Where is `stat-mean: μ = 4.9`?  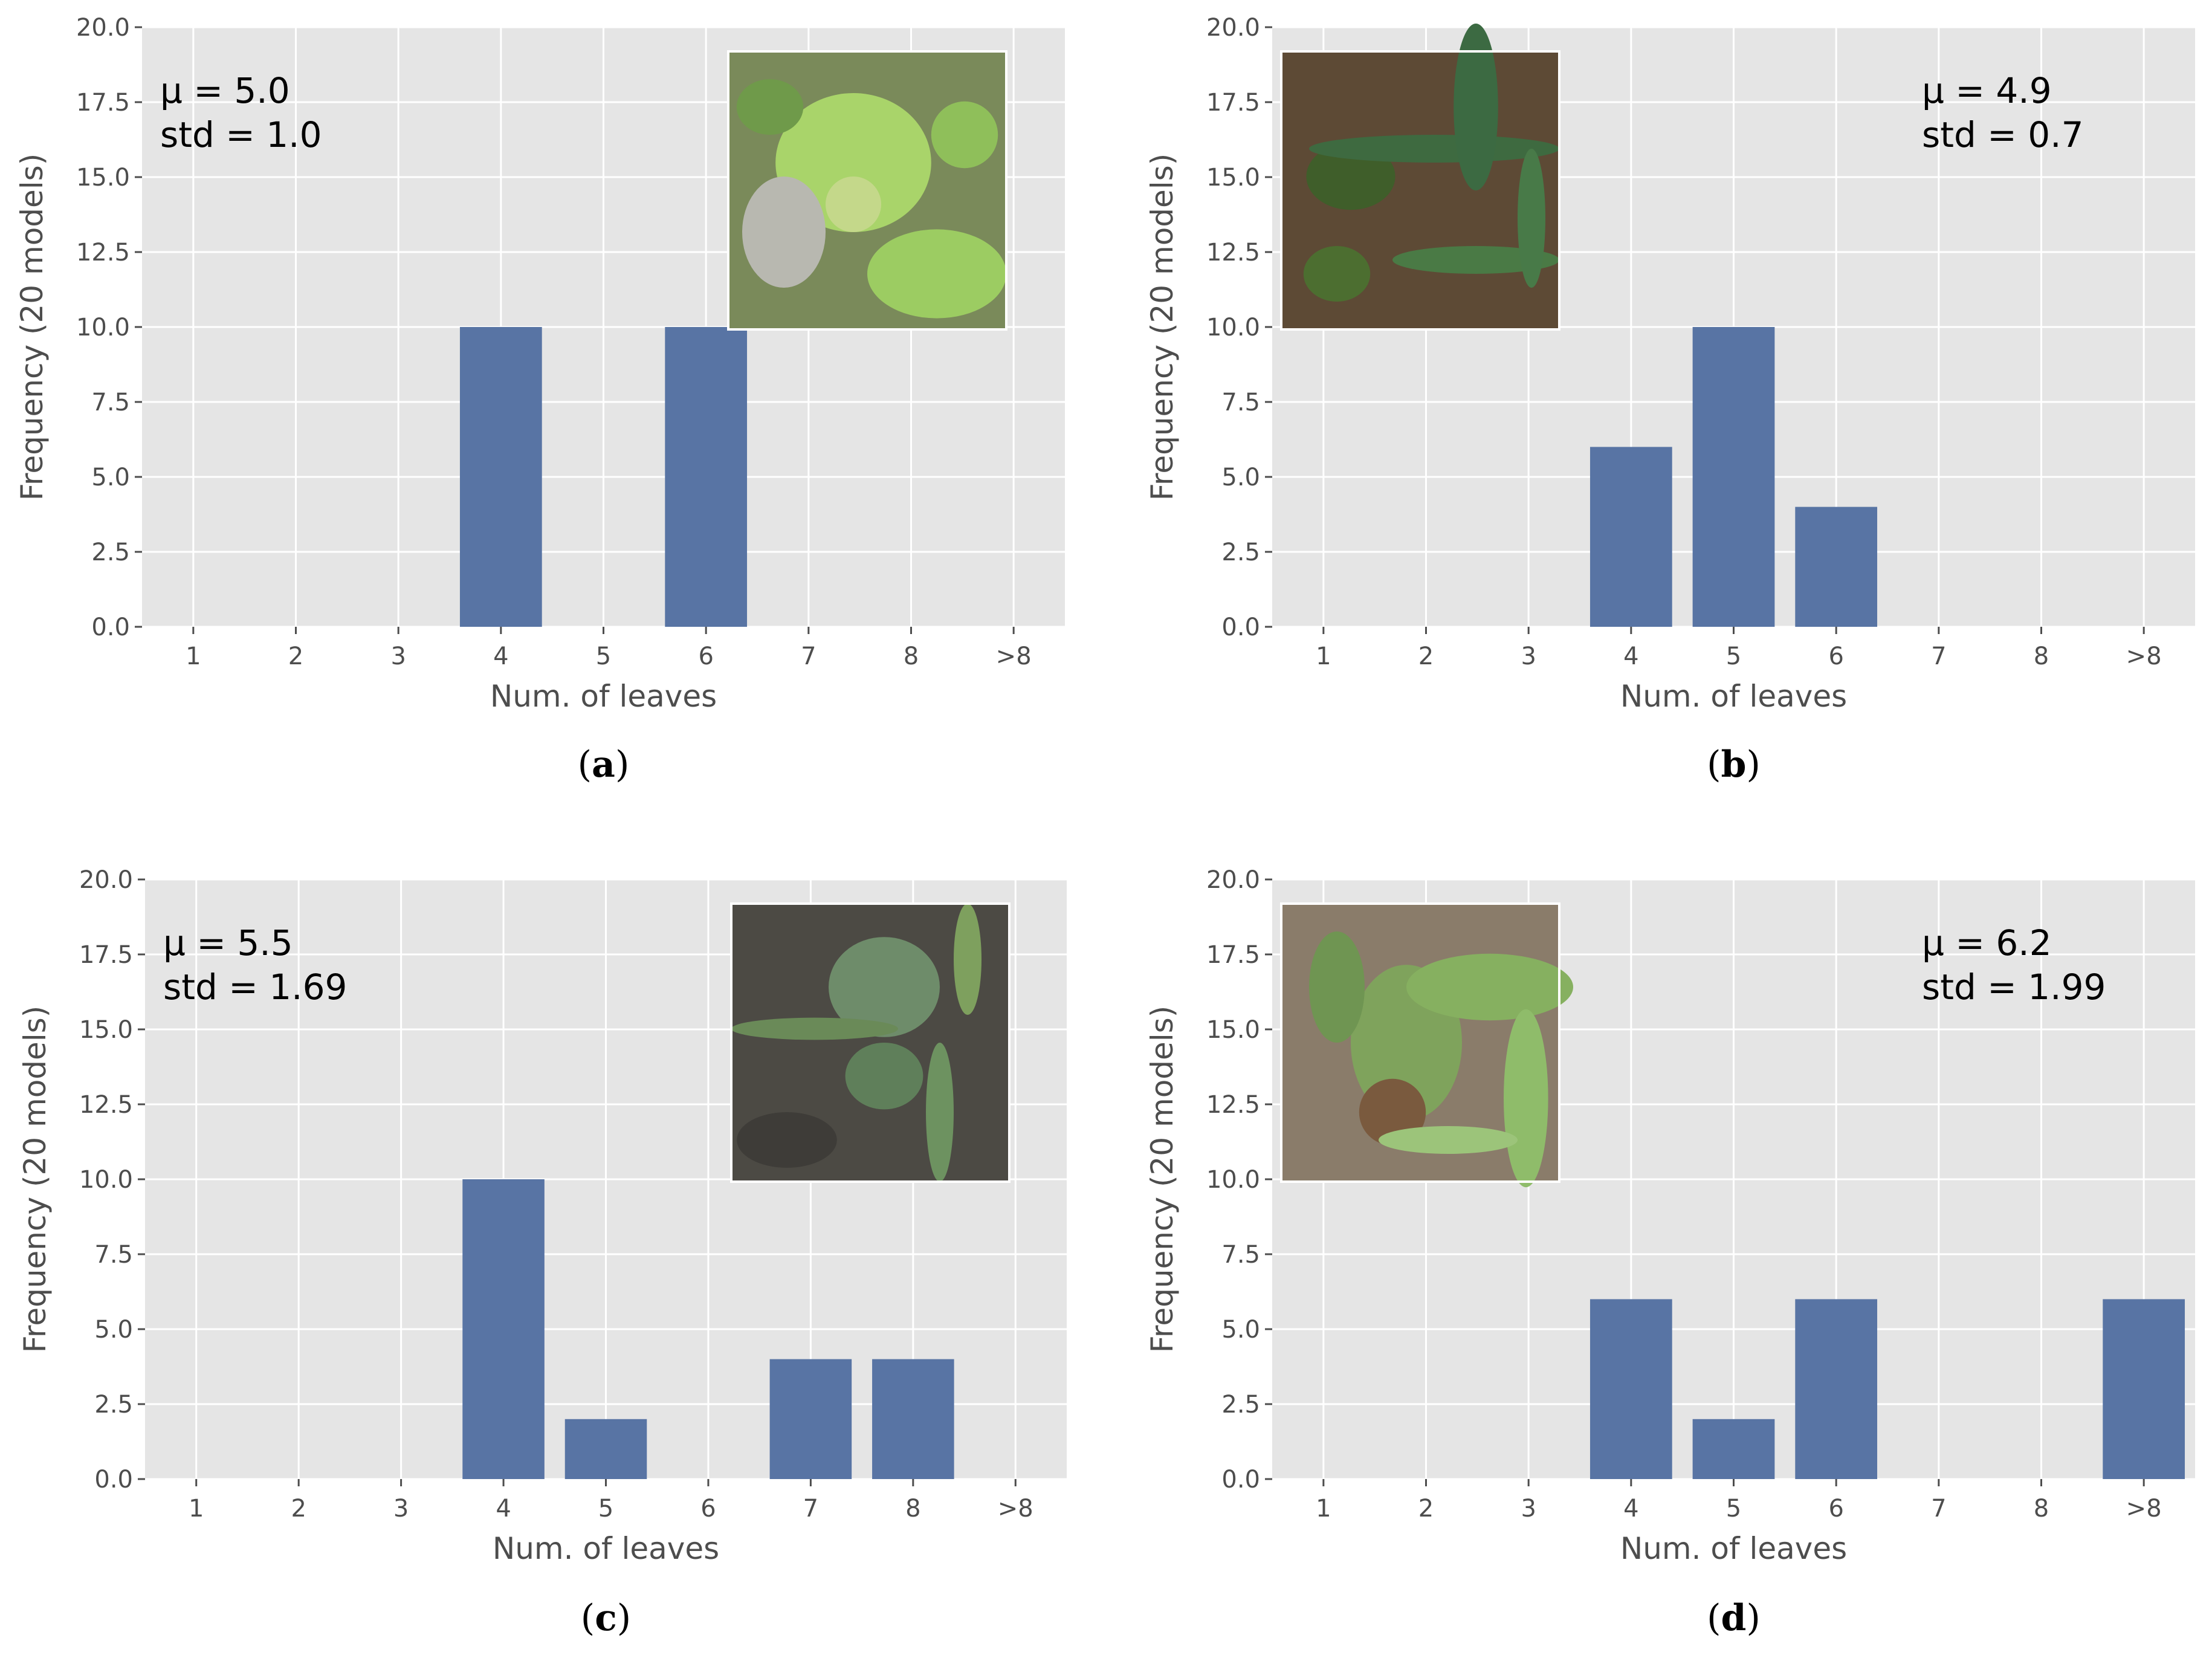
stat-mean: μ = 4.9 is located at coordinates (1987, 90).